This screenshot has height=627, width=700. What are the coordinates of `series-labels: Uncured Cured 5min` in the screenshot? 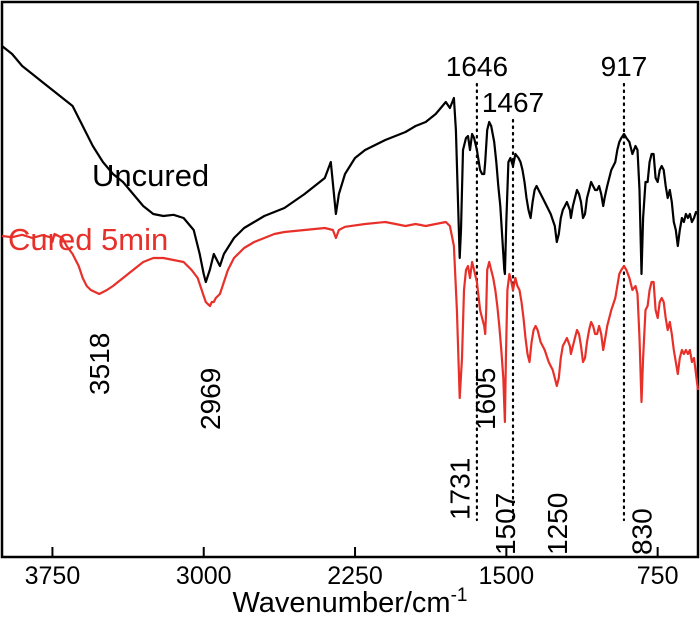 It's located at (108, 207).